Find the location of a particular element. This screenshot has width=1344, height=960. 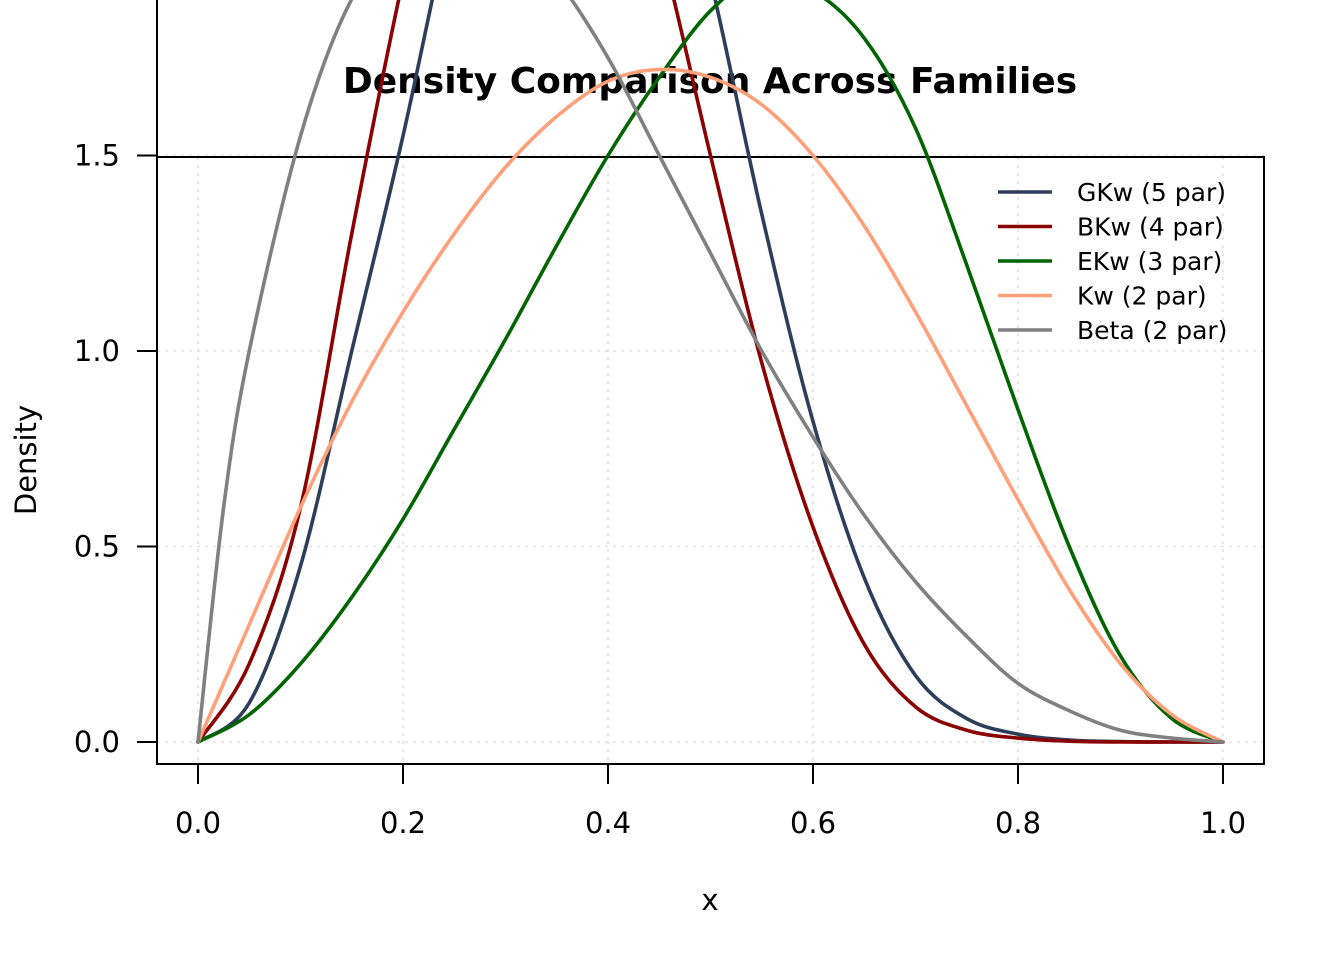

legend-label: Beta (2 par) is located at coordinates (1152, 330).